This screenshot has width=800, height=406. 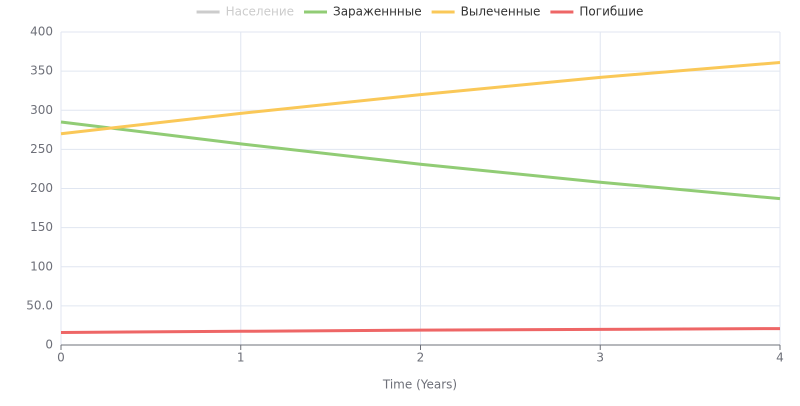 What do you see at coordinates (41, 71) in the screenshot?
I see `y-tick-label: 350` at bounding box center [41, 71].